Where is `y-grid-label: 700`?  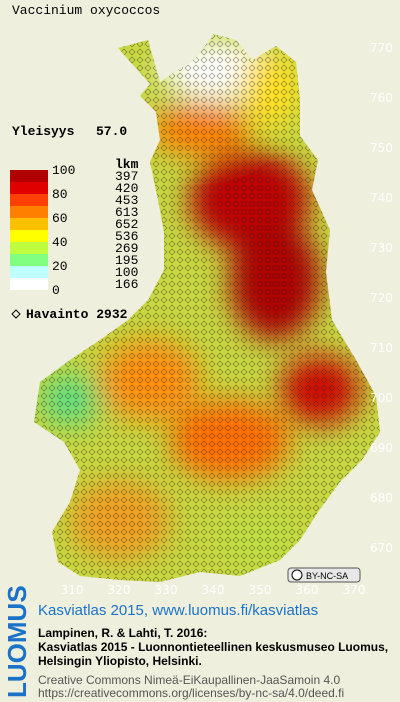
y-grid-label: 700 is located at coordinates (381, 398).